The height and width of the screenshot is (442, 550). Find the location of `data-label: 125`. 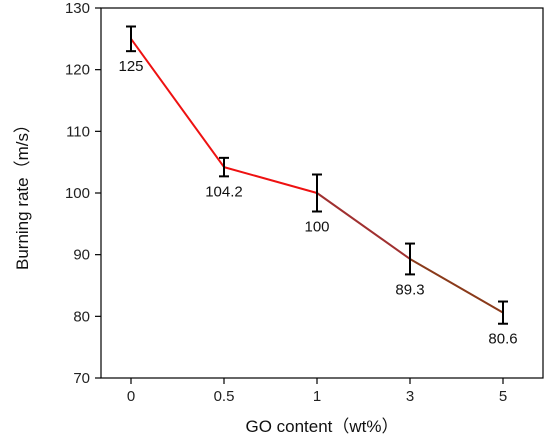

data-label: 125 is located at coordinates (130, 66).